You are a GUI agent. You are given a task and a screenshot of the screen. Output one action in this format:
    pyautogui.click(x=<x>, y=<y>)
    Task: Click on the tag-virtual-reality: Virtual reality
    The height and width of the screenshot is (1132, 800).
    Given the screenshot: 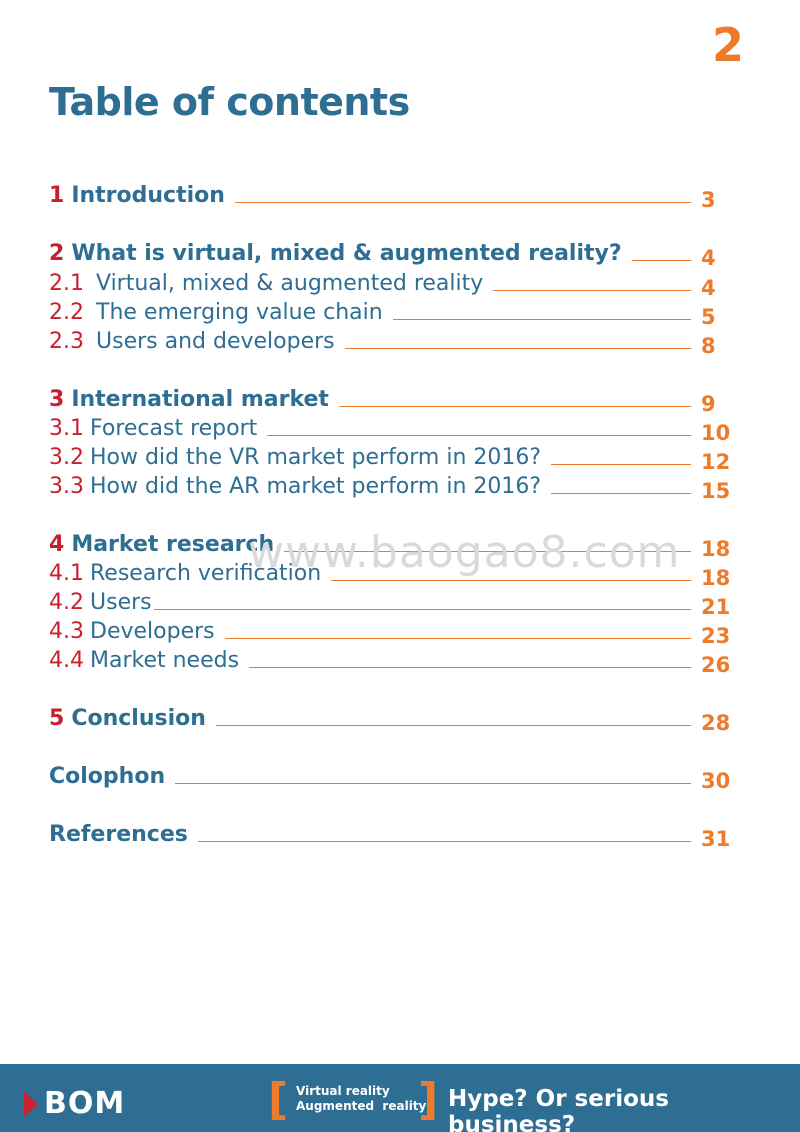 What is the action you would take?
    pyautogui.click(x=343, y=1091)
    